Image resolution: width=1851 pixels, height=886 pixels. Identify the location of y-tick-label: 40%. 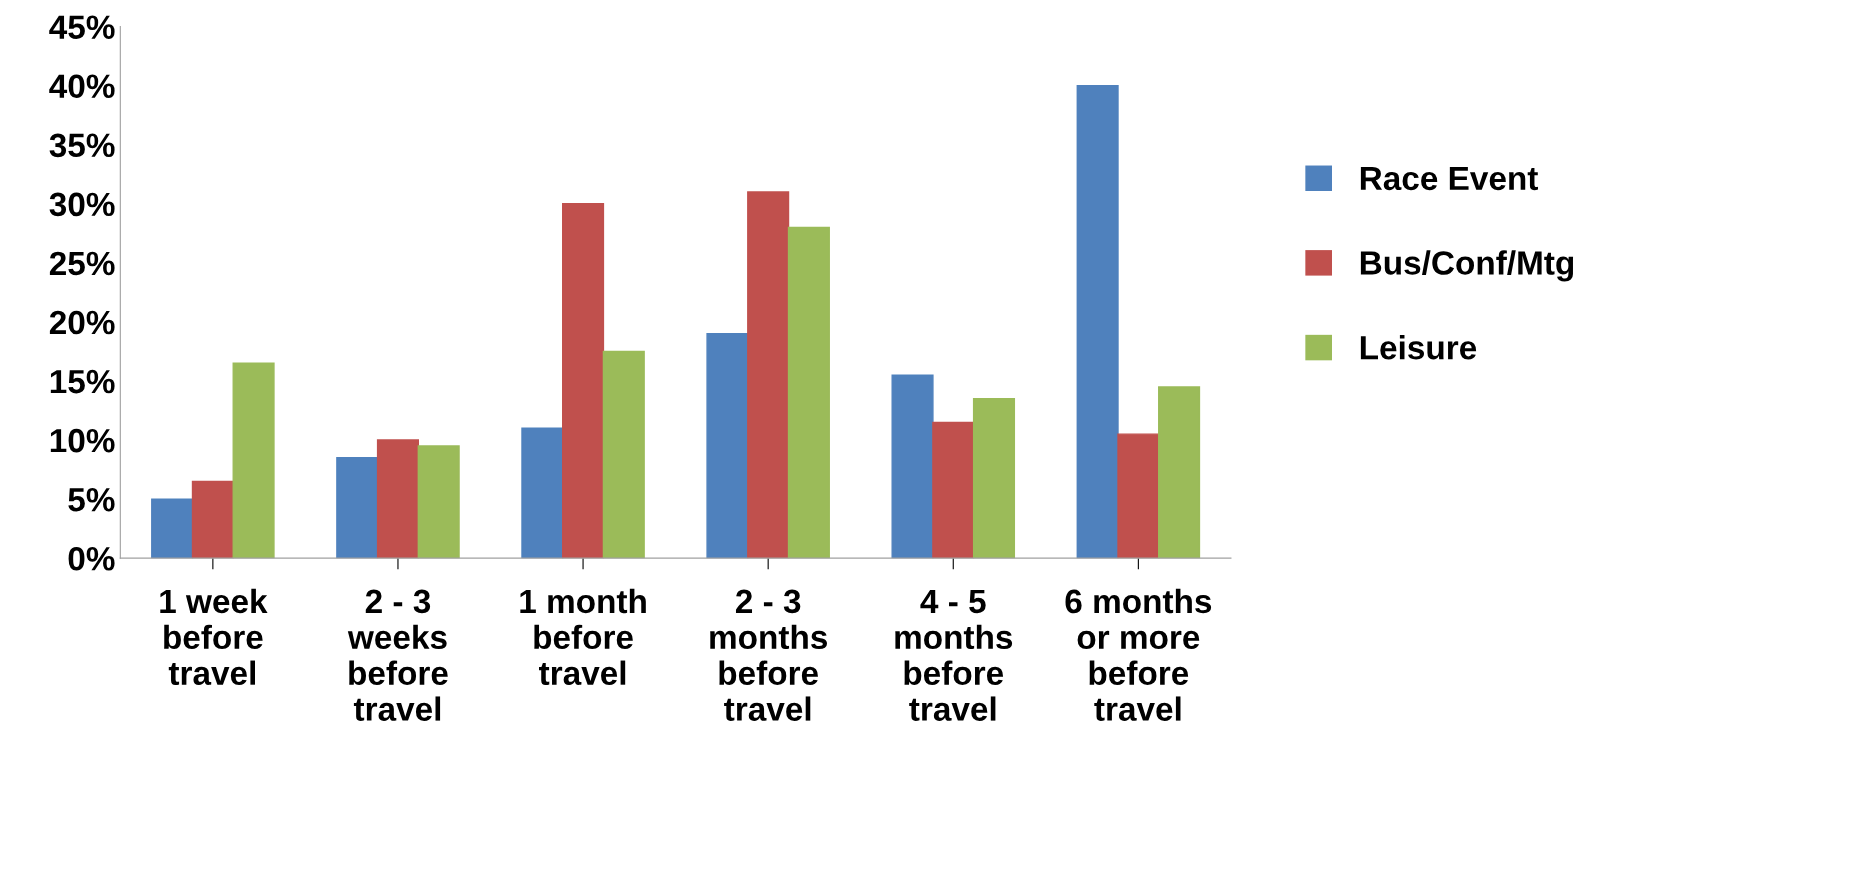
(82, 86).